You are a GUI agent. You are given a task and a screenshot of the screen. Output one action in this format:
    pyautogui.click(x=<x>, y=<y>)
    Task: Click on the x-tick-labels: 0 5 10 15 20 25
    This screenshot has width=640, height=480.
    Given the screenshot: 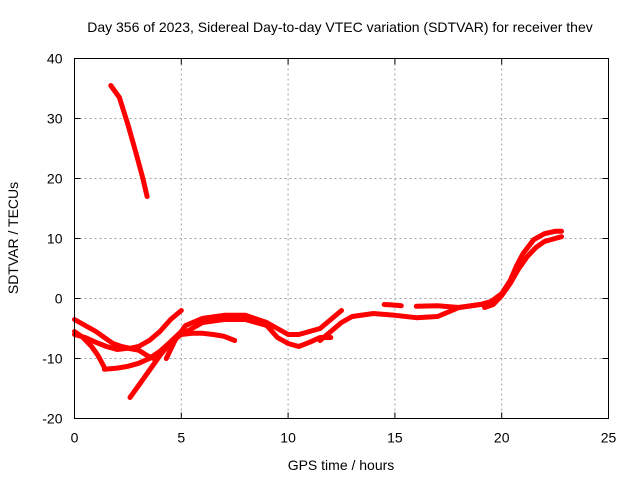 What is the action you would take?
    pyautogui.click(x=344, y=438)
    